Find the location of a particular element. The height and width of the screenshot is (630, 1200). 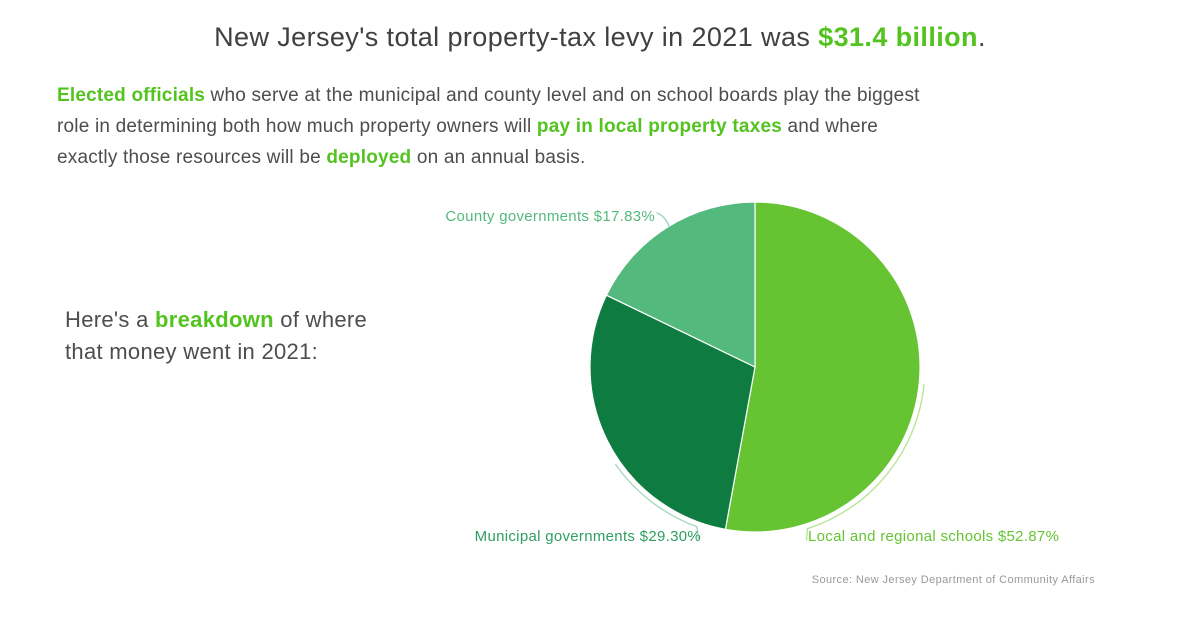

text-segment: and where is located at coordinates (830, 126).